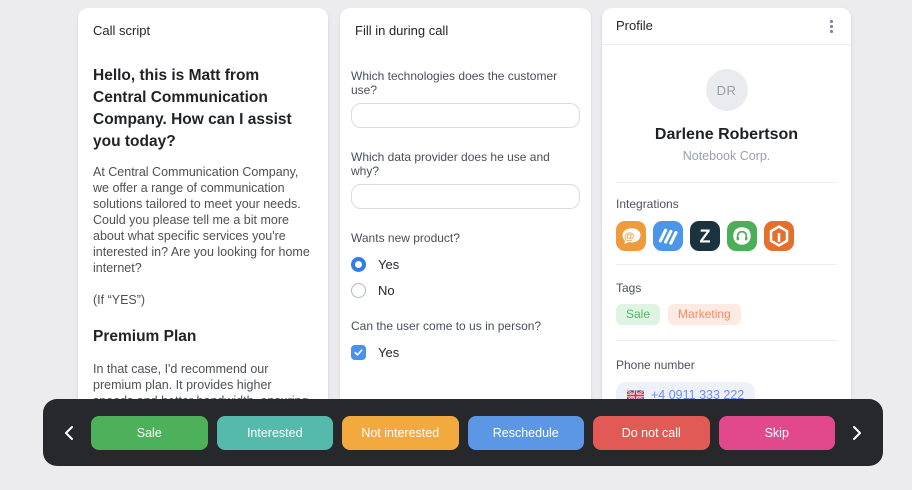  I want to click on question-label-new-product: Wants new product?, so click(405, 238).